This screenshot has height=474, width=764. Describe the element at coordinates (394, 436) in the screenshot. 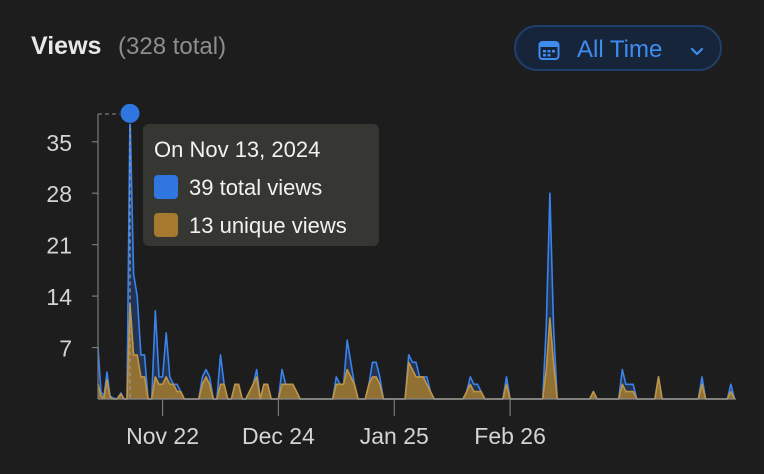

I see `x-tick-label: Jan 25` at that location.